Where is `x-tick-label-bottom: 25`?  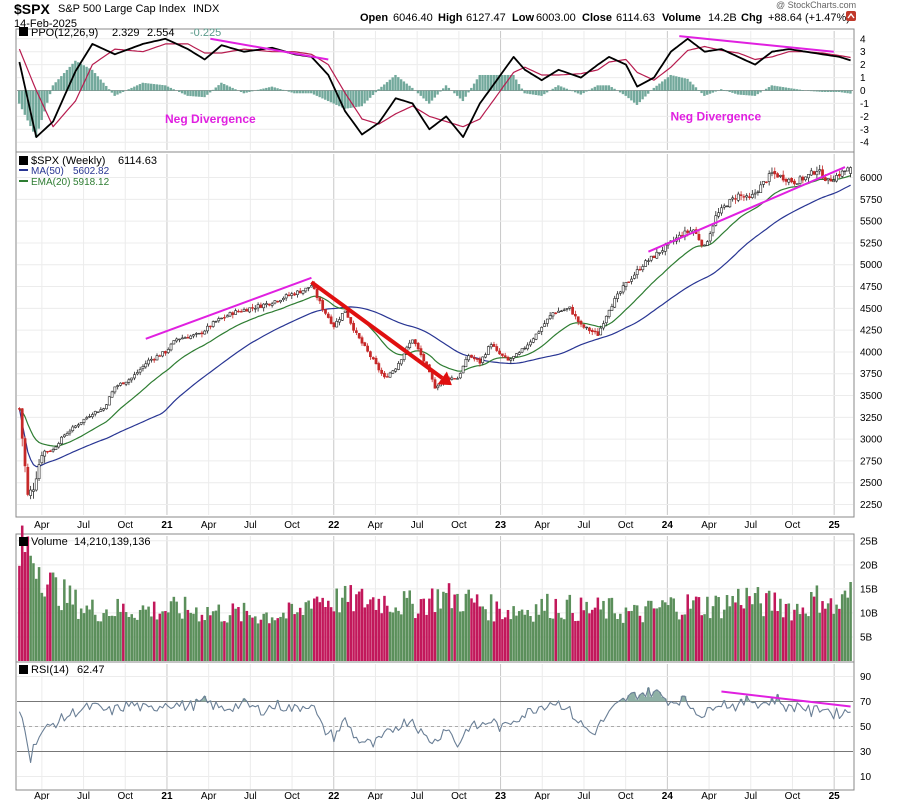 x-tick-label-bottom: 25 is located at coordinates (835, 795).